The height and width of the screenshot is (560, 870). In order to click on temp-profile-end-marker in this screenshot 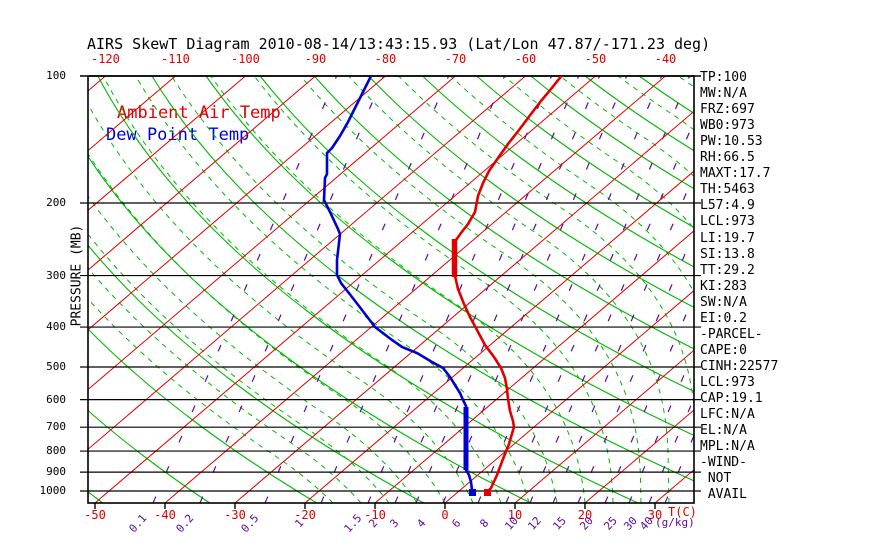, I will do `click(487, 492)`.